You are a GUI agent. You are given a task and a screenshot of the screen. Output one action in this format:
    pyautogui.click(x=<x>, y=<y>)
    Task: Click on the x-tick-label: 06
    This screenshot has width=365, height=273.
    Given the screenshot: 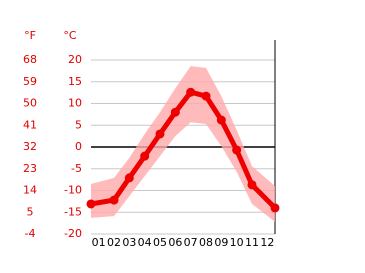 What is the action you would take?
    pyautogui.click(x=175, y=242)
    